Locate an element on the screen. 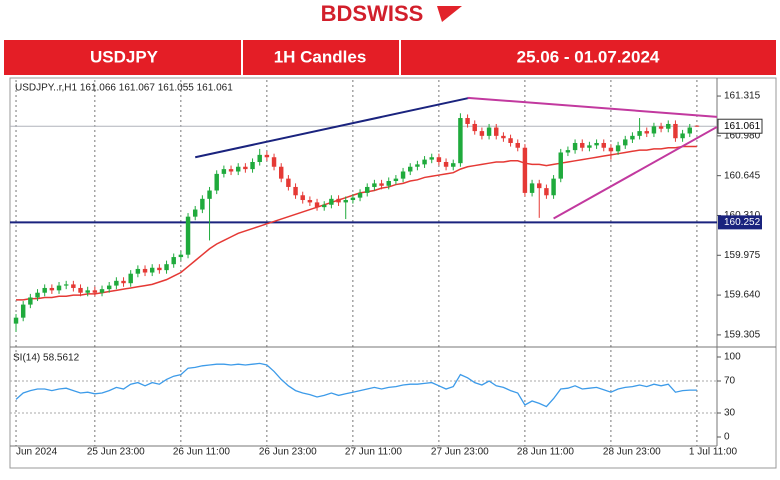 The height and width of the screenshot is (480, 780). y-tick-label: 100 is located at coordinates (732, 357).